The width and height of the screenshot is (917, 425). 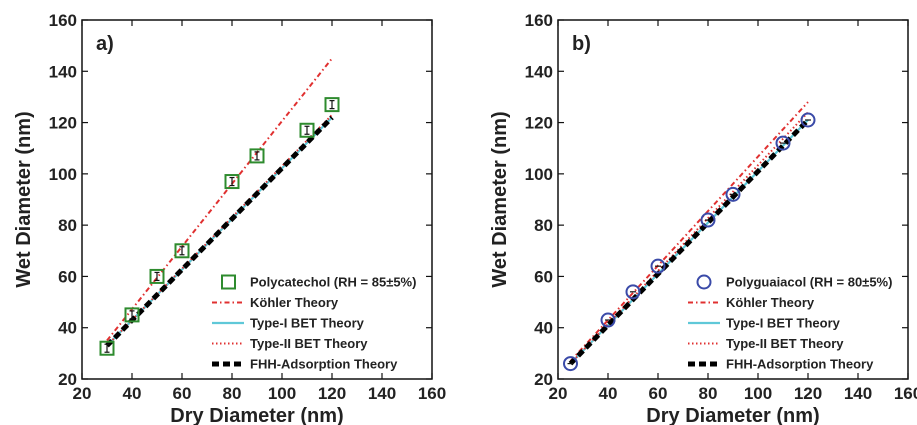 What do you see at coordinates (333, 282) in the screenshot?
I see `legend-label: Polycatechol (RH = 85±5%)` at bounding box center [333, 282].